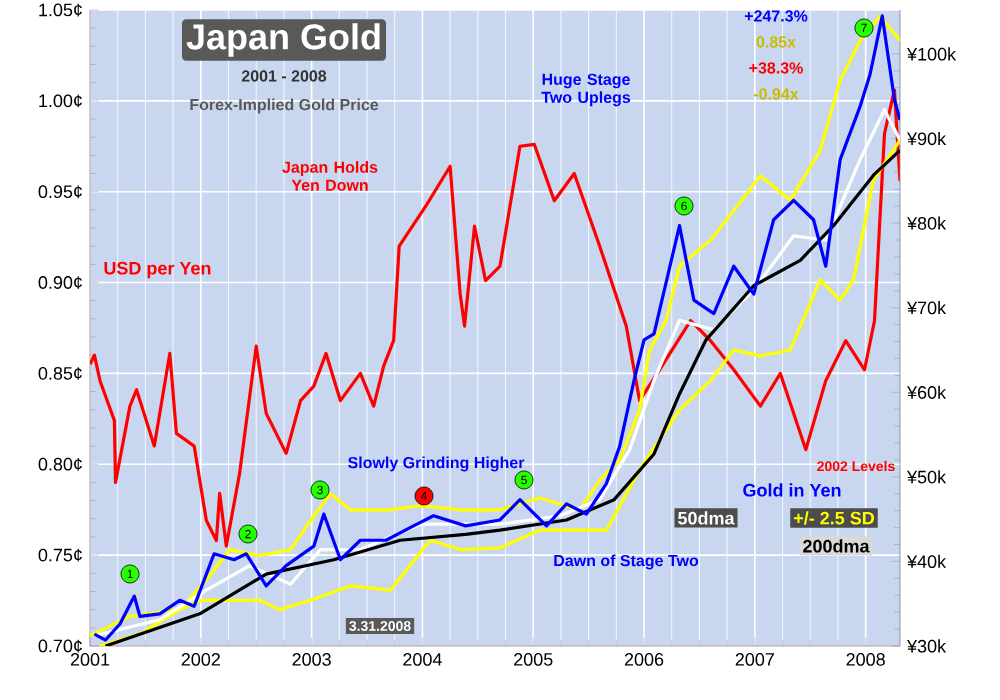 The image size is (1000, 700). Describe the element at coordinates (60, 555) in the screenshot. I see `y-tick-label: 0.75¢` at that location.